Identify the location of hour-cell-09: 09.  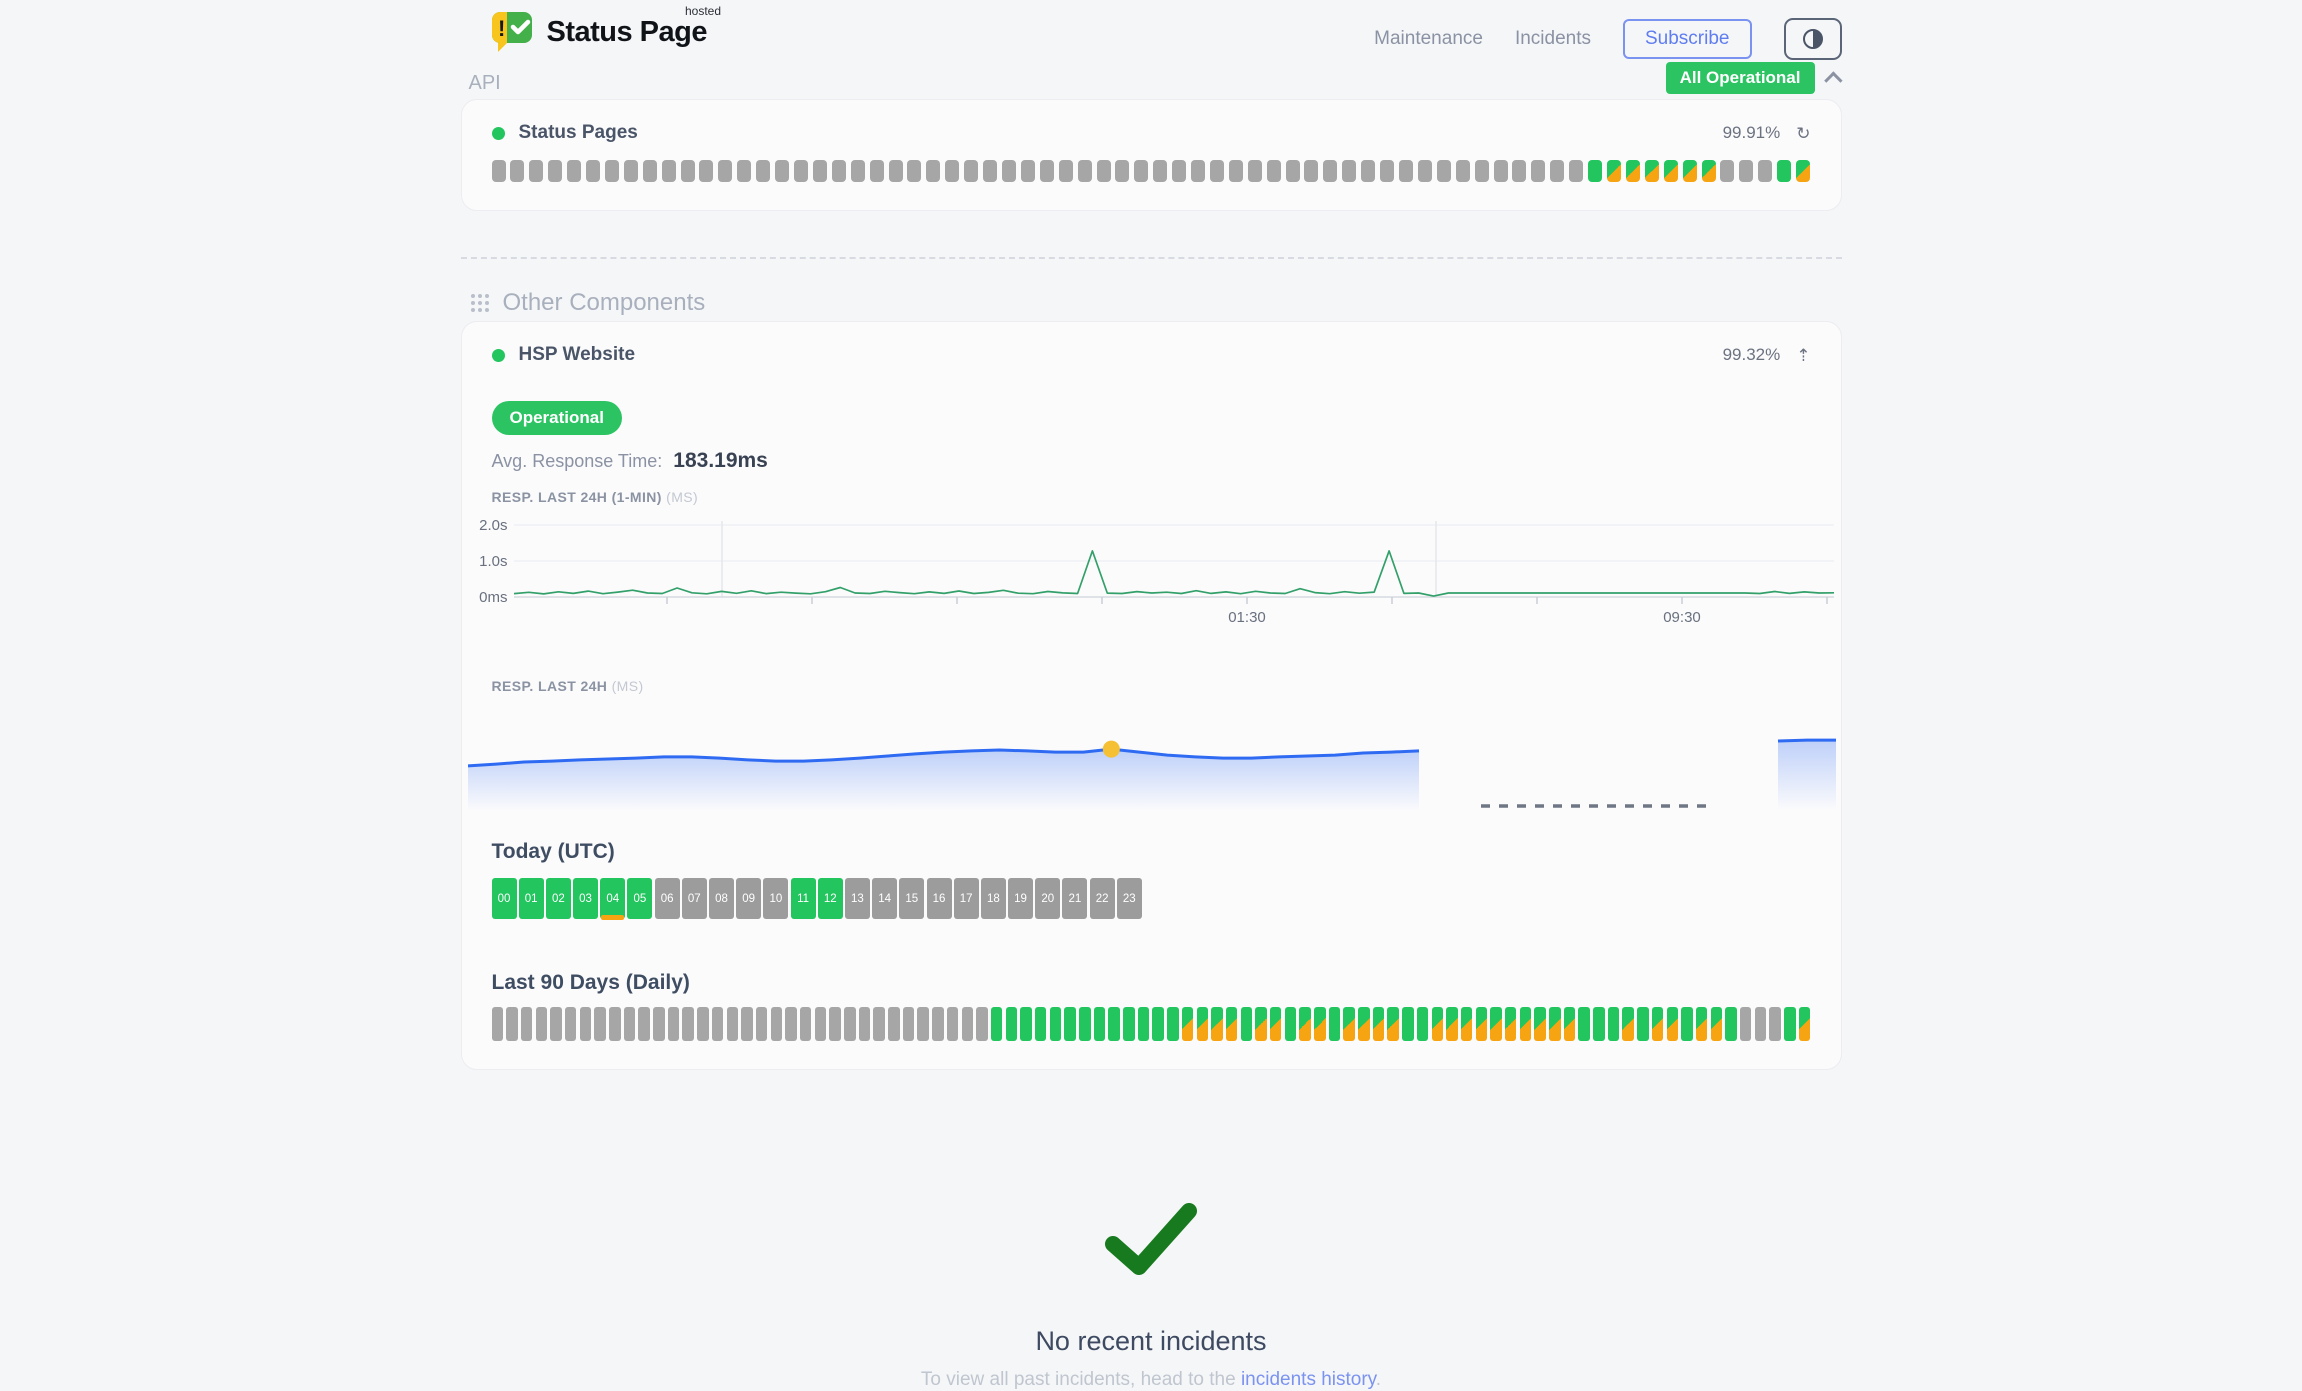
(749, 898).